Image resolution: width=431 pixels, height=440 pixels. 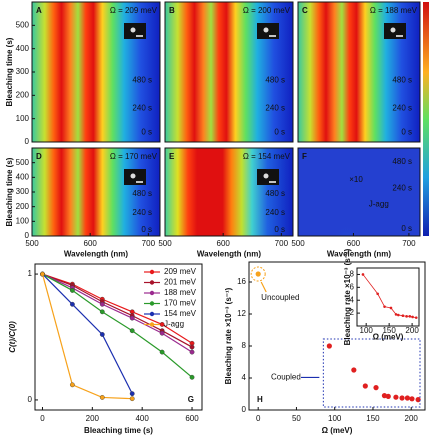 I want to click on y-tick-label: 12, so click(x=241, y=313).